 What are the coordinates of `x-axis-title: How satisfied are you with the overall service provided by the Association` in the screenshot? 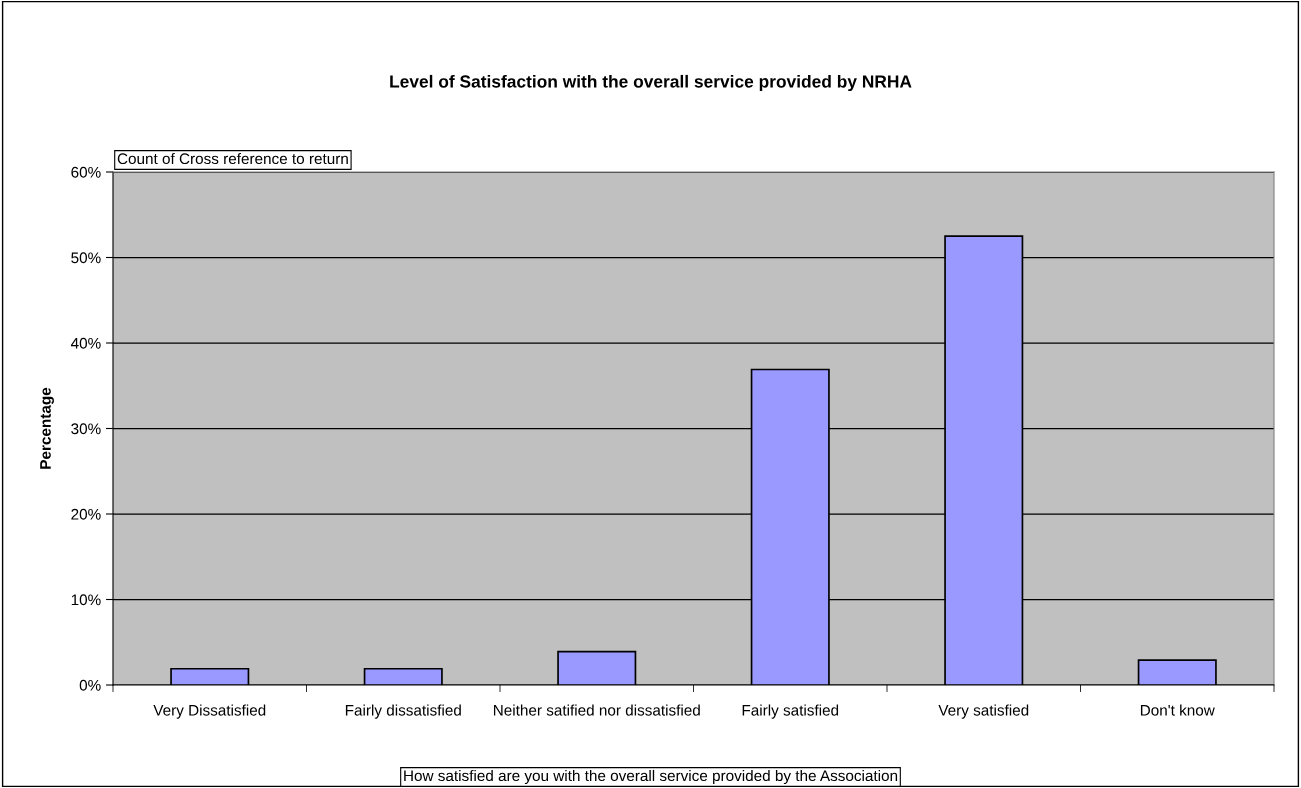 It's located at (651, 777).